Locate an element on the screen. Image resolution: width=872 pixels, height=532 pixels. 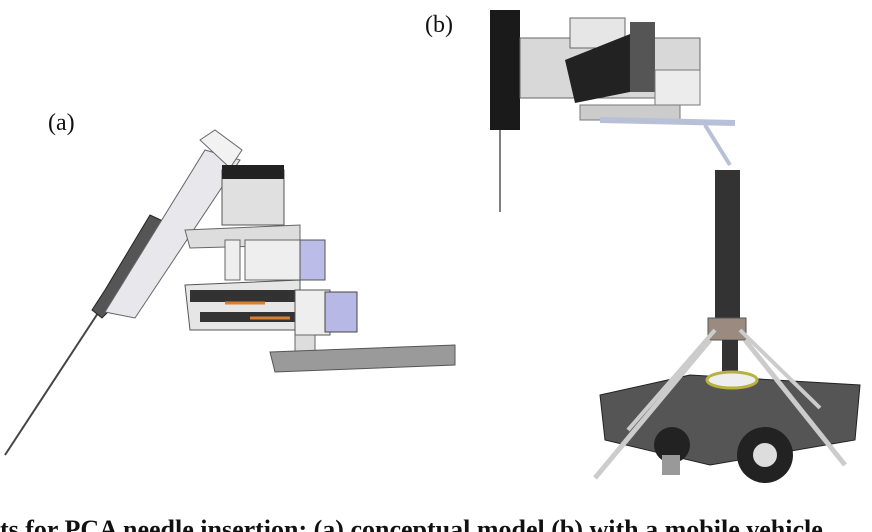
panel-label: (b) is located at coordinates (439, 25).